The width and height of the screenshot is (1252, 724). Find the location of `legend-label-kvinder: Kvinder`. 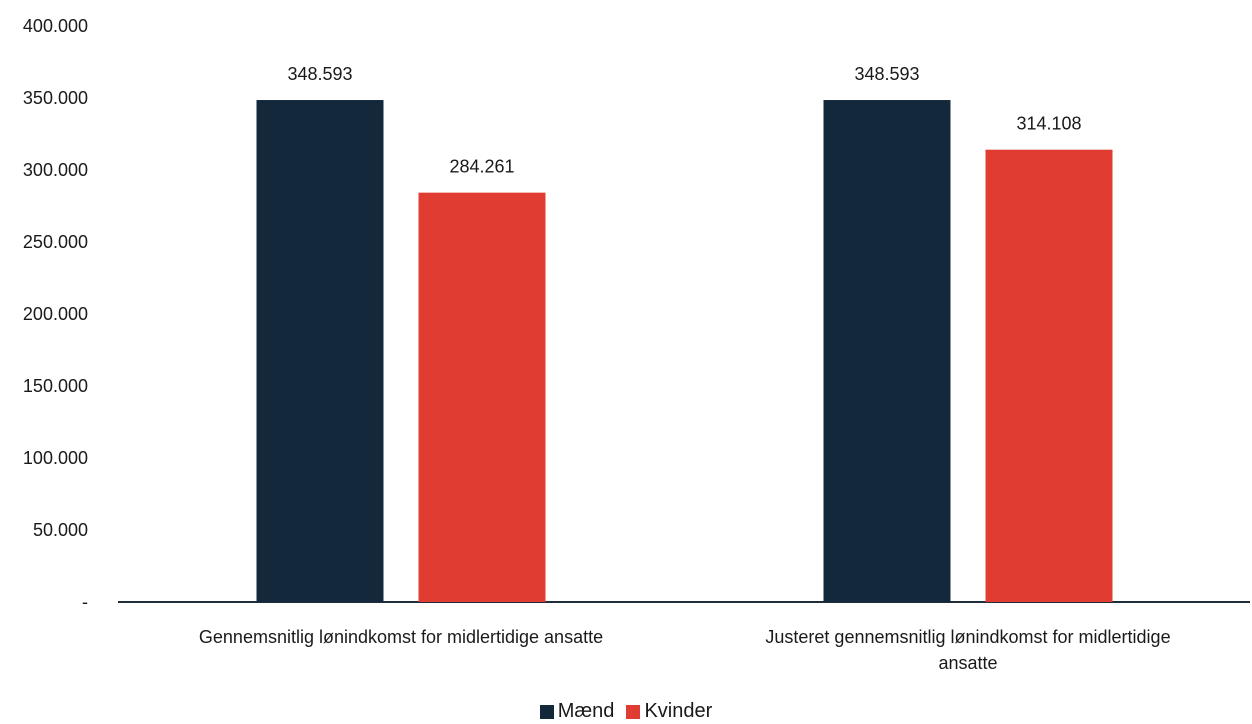

legend-label-kvinder: Kvinder is located at coordinates (678, 711).